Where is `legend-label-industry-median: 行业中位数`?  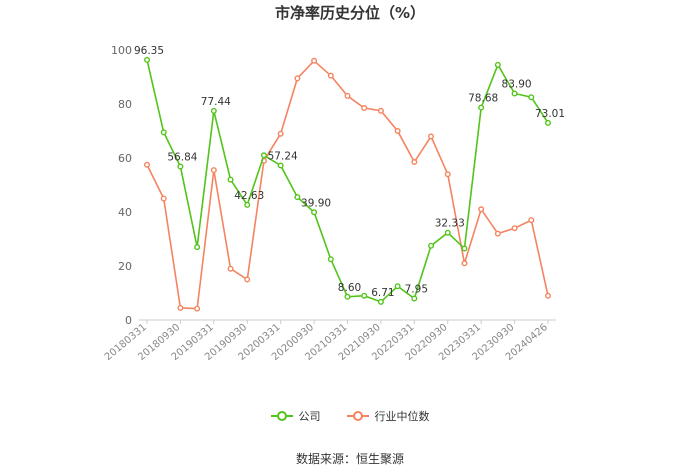 legend-label-industry-median: 行业中位数 is located at coordinates (402, 416).